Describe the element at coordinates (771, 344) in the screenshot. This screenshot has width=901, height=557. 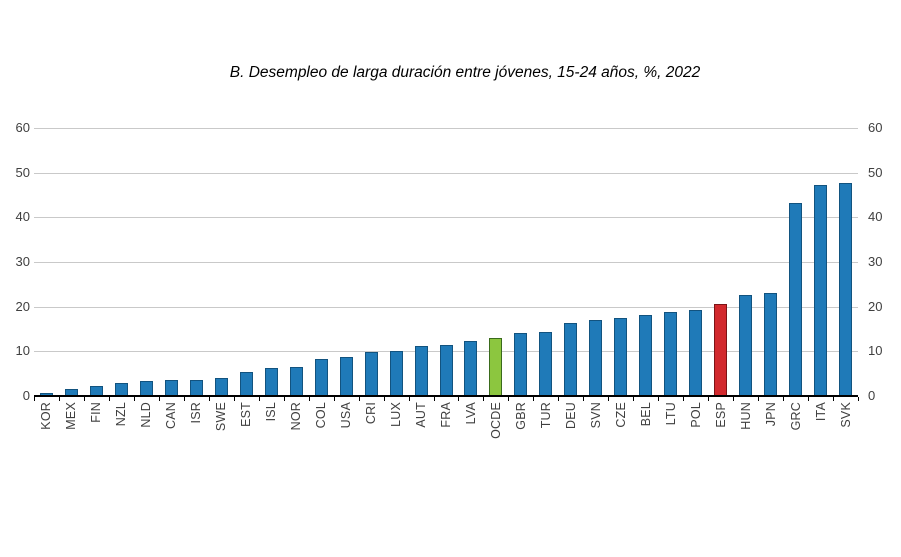
I see `bar-JPN` at that location.